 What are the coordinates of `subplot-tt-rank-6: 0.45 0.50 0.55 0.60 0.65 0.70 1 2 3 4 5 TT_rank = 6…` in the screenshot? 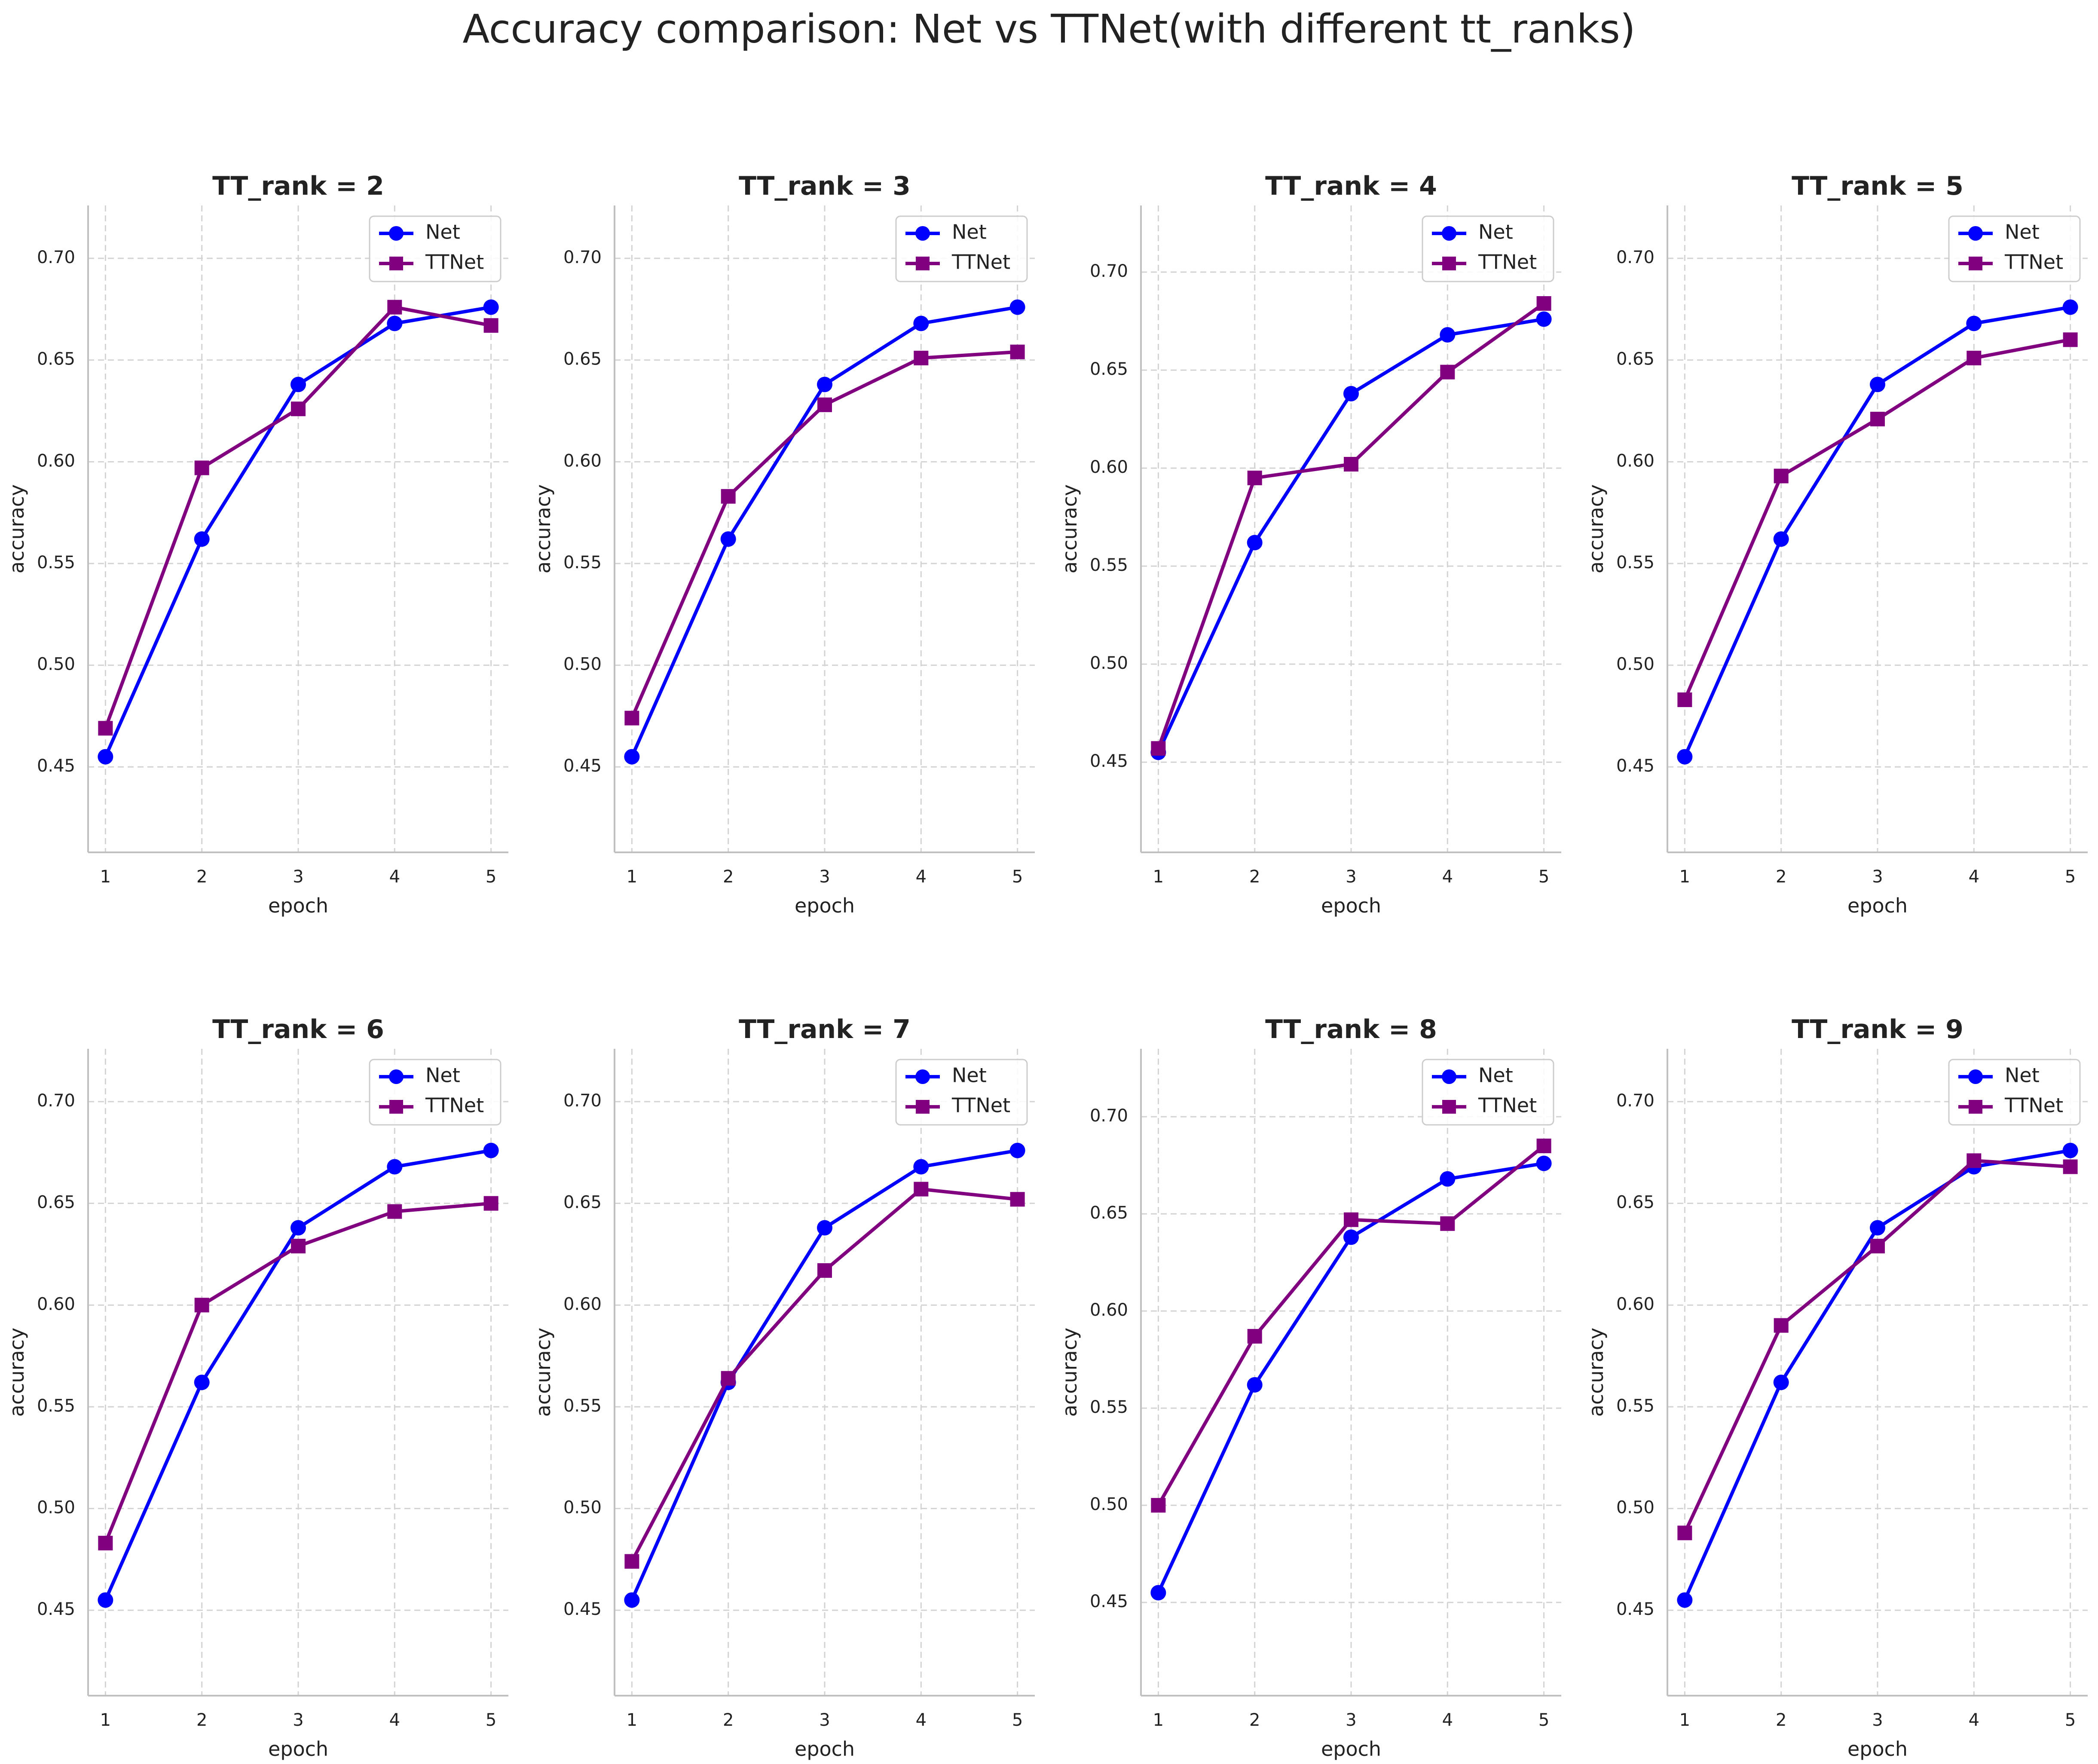 It's located at (256, 1387).